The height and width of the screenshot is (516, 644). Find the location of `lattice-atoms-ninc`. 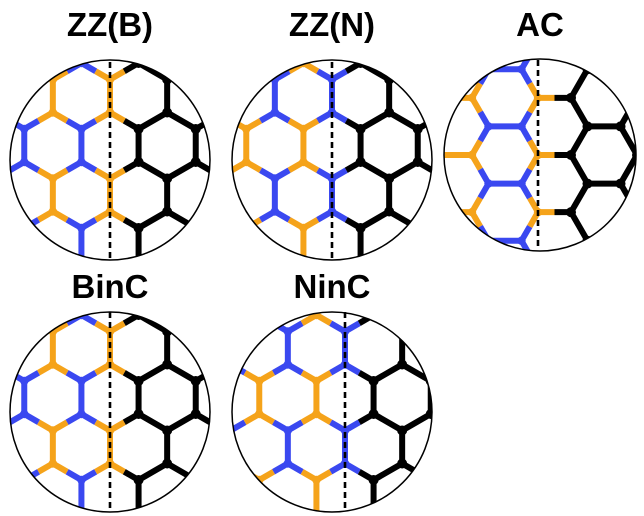

lattice-atoms-ninc is located at coordinates (348, 412).